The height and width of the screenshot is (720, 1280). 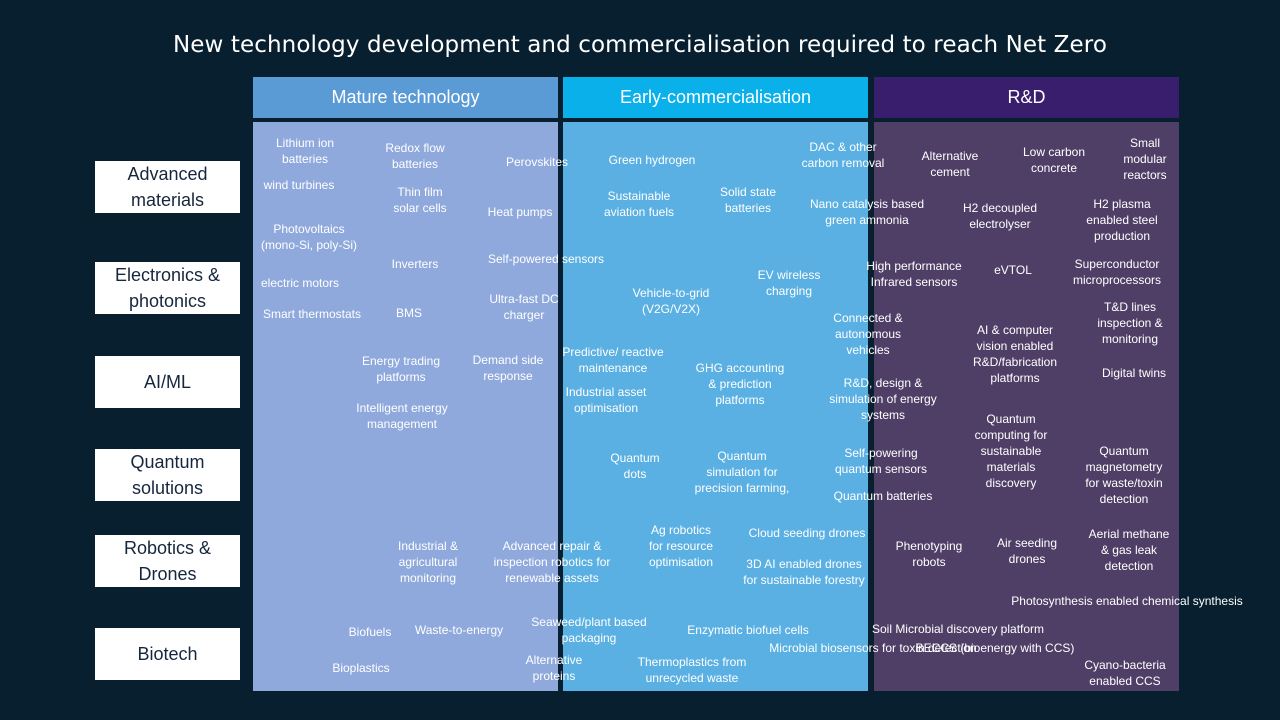 I want to click on tech-item-ev-wireless-charging: EV wireless charging, so click(x=789, y=283).